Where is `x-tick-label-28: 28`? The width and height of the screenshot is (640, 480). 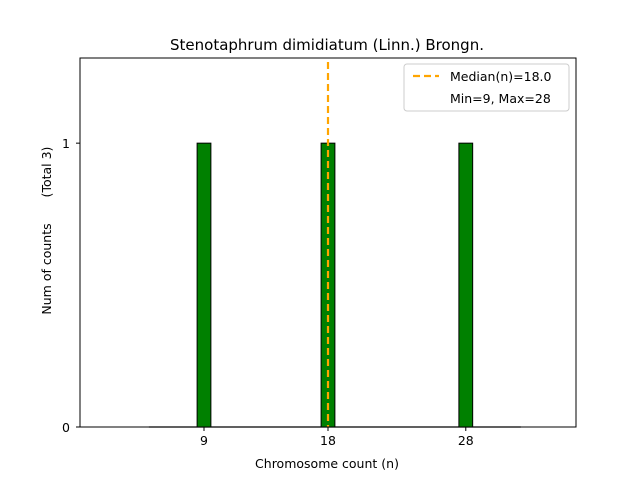 x-tick-label-28: 28 is located at coordinates (466, 440).